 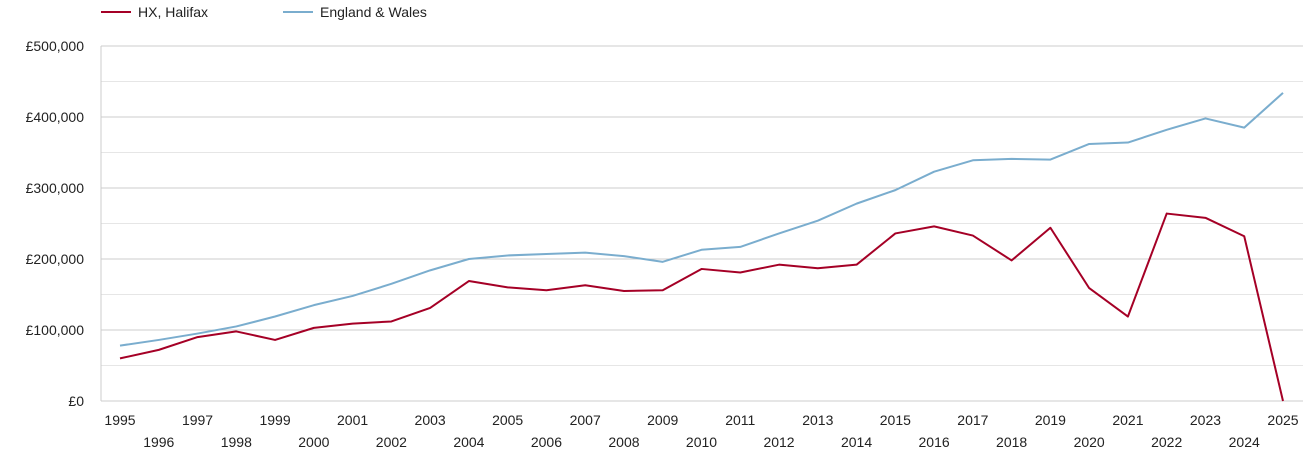 I want to click on y-tick-label: £400,000, so click(x=55, y=117).